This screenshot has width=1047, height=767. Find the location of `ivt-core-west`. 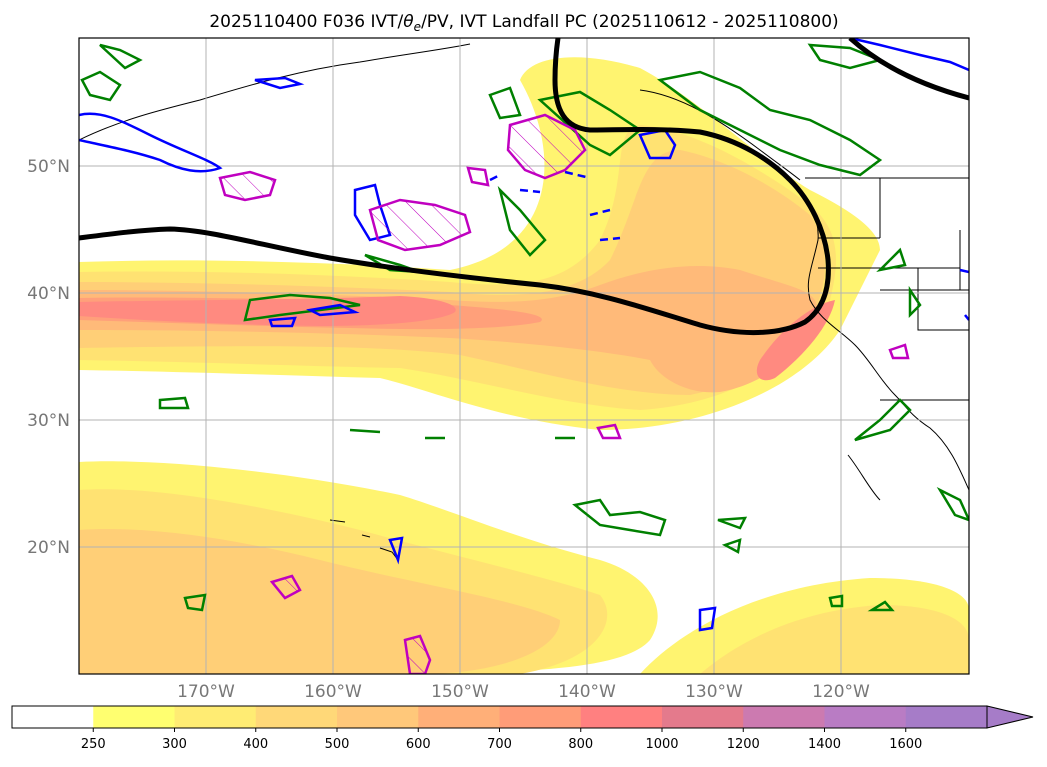

ivt-core-west is located at coordinates (267, 311).